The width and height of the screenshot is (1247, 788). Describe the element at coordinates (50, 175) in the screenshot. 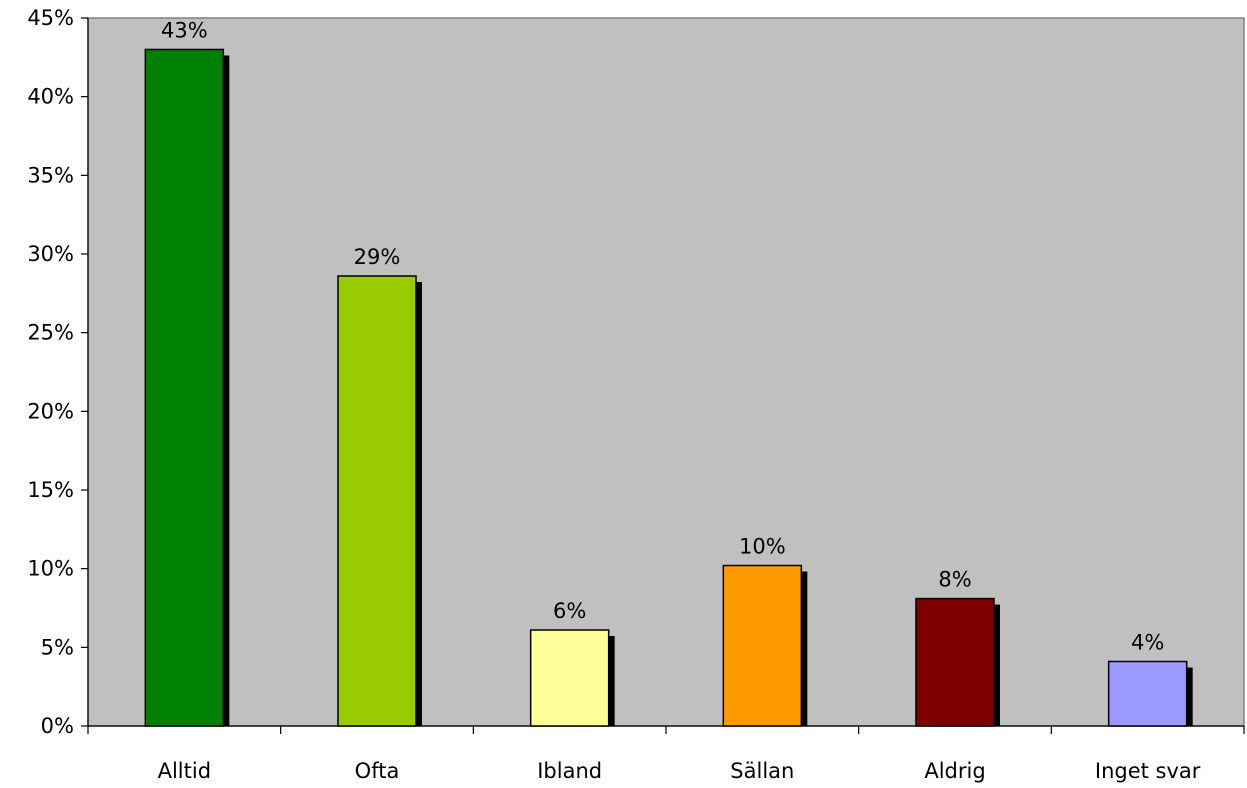

I see `y-tick-label: 35%` at that location.